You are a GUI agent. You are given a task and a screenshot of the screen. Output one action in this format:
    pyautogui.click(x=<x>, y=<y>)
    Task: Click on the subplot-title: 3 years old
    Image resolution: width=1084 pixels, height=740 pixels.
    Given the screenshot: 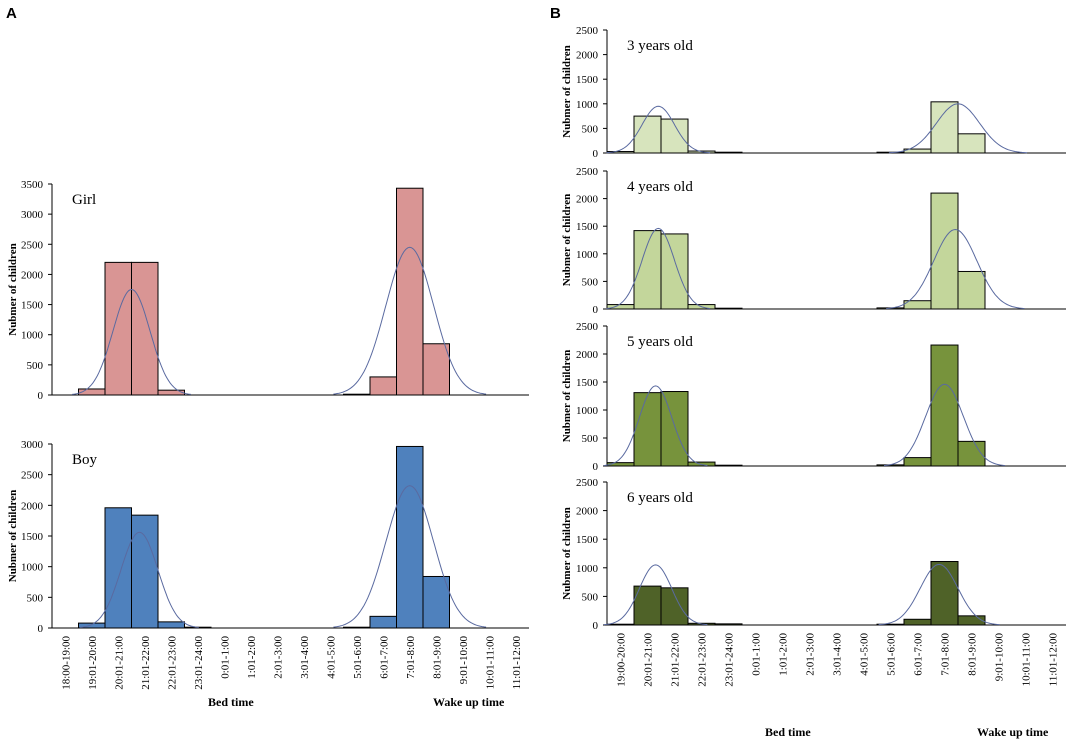 What is the action you would take?
    pyautogui.click(x=660, y=46)
    